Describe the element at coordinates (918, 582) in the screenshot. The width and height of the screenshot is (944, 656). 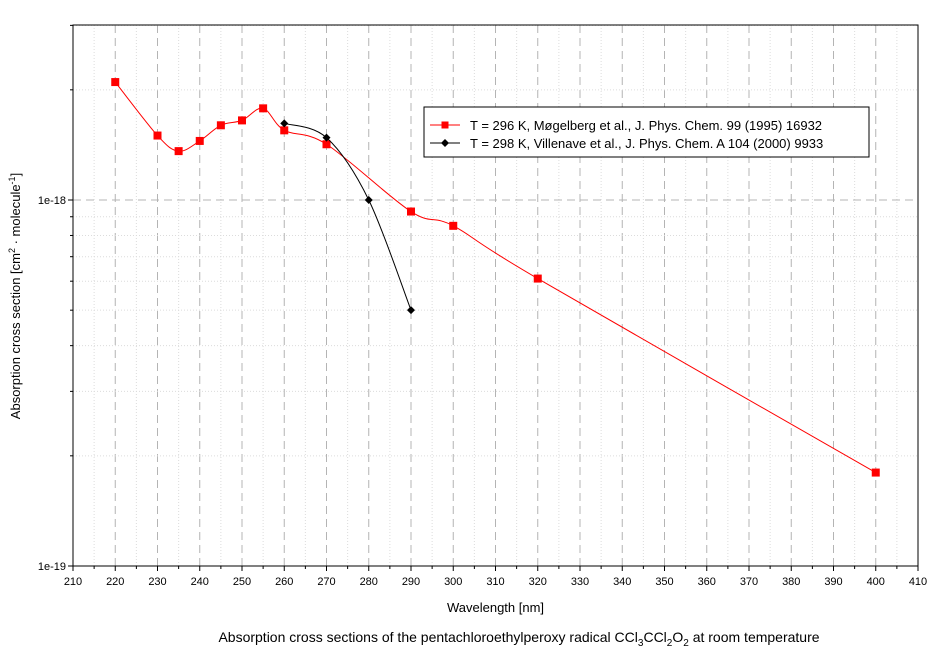
I see `x-tick-label: 410` at that location.